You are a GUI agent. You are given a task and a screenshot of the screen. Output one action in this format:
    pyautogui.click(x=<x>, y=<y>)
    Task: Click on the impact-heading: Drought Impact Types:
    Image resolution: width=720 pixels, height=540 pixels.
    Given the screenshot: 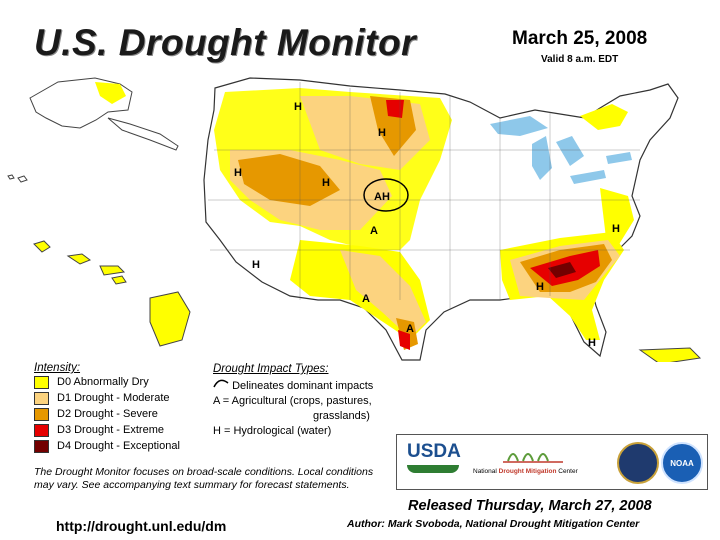 What is the action you would take?
    pyautogui.click(x=271, y=369)
    